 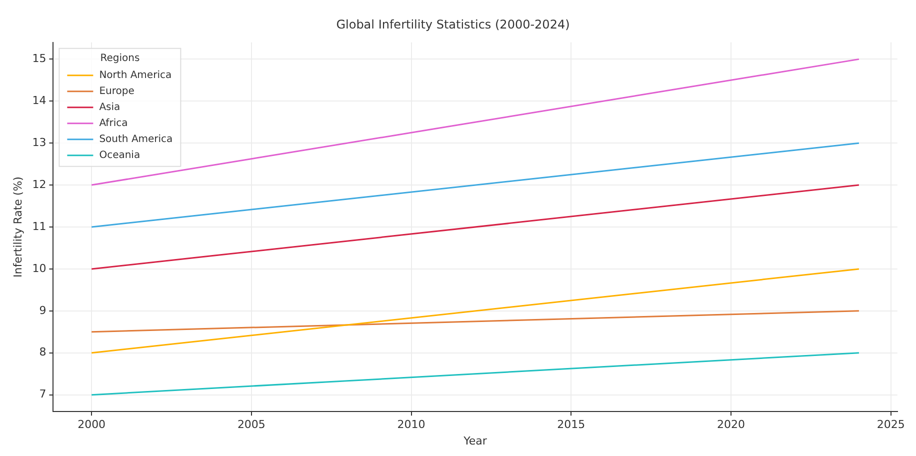 I want to click on x-tick-label: 2025, so click(x=890, y=425).